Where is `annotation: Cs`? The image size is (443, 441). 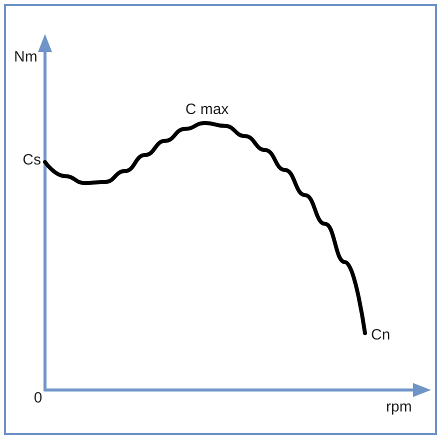
annotation: Cs is located at coordinates (31, 159).